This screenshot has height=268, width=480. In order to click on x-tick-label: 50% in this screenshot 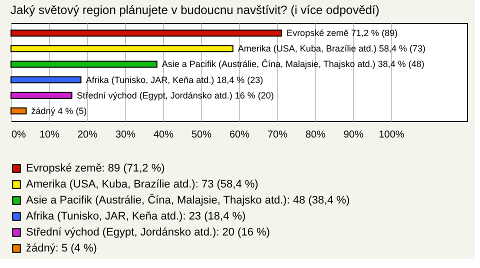, I will do `click(201, 135)`.